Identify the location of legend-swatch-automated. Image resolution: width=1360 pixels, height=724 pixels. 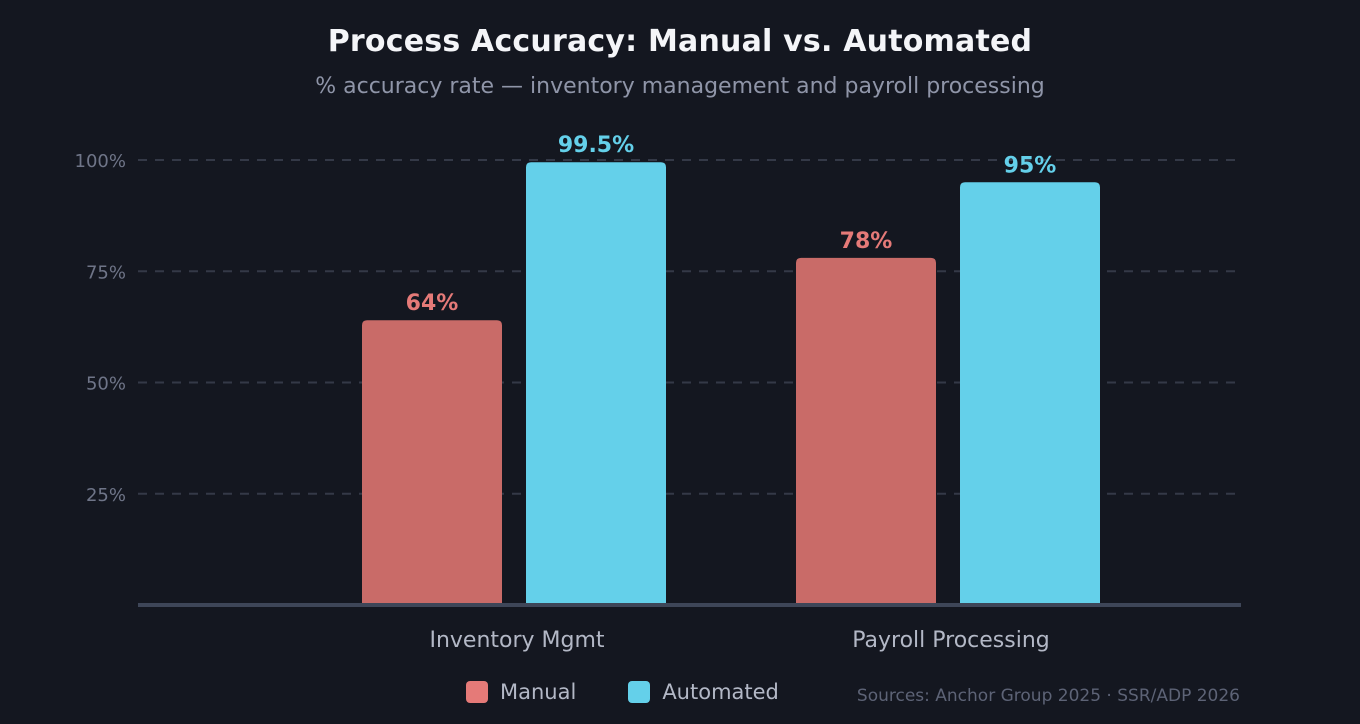
(639, 692).